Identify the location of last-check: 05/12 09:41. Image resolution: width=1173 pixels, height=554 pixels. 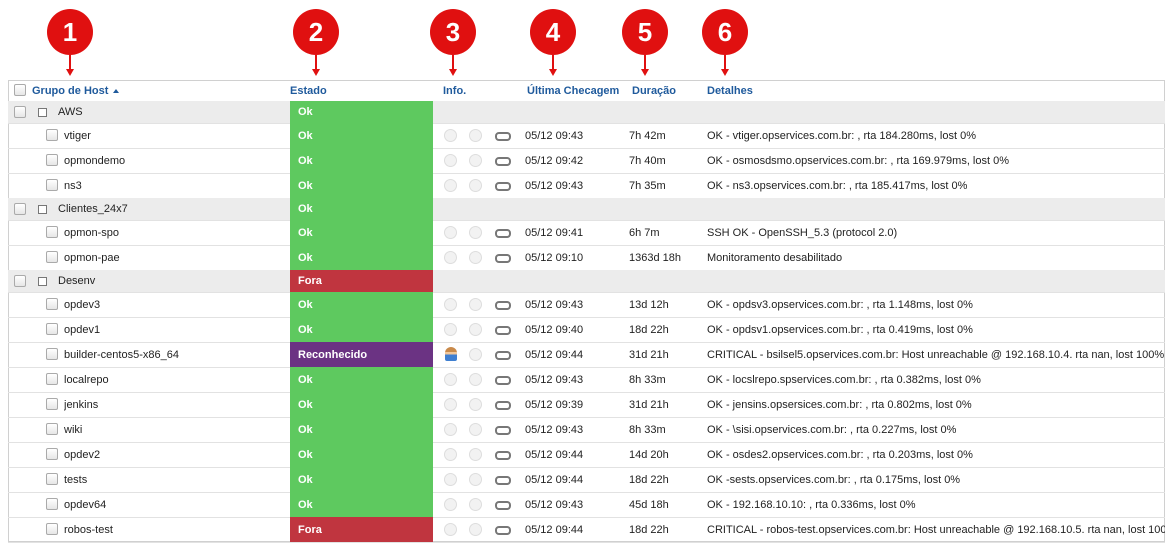
(554, 232).